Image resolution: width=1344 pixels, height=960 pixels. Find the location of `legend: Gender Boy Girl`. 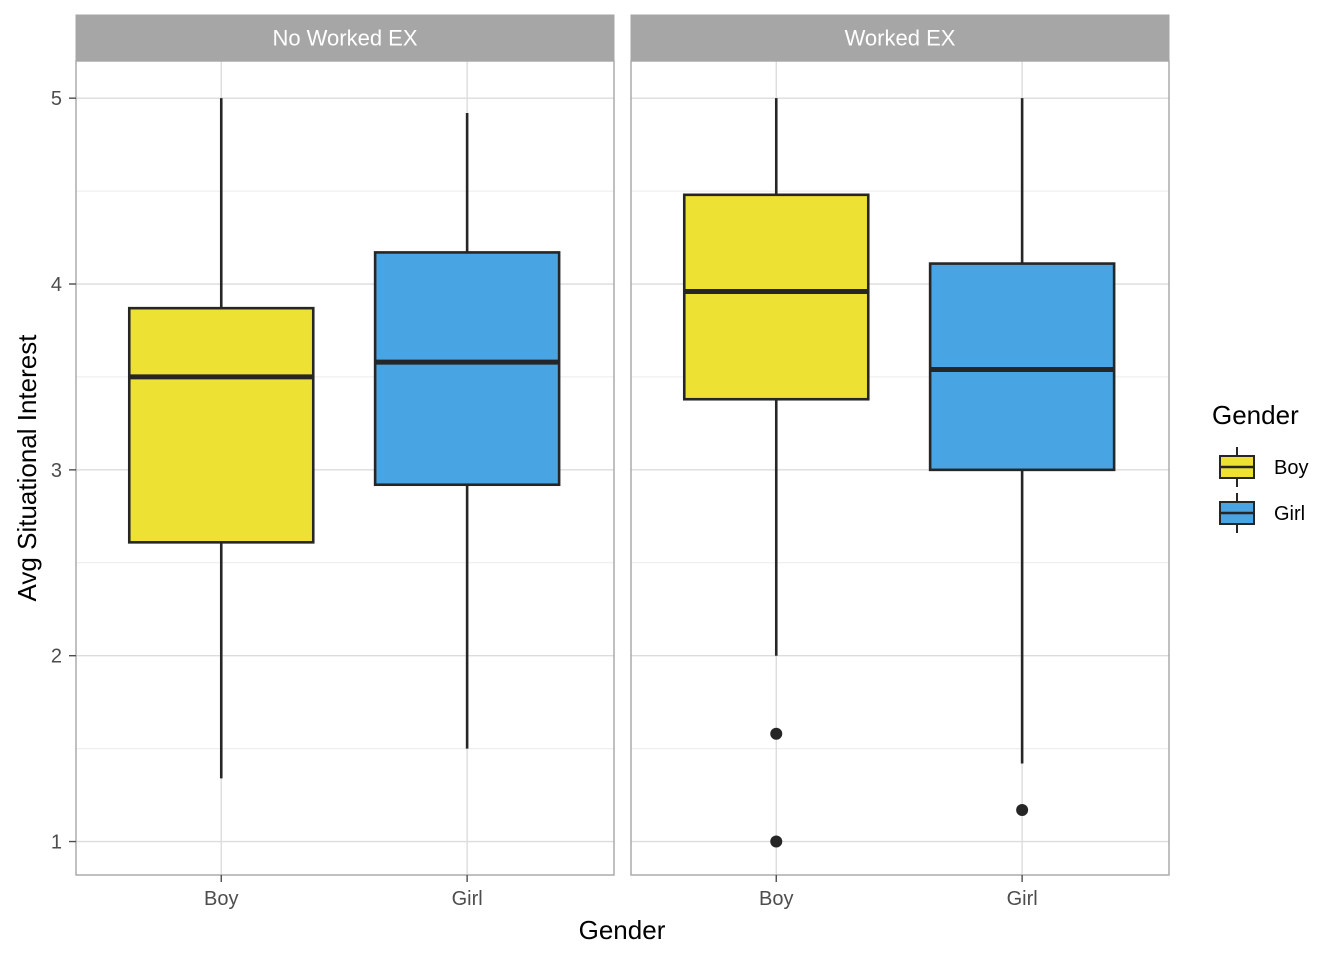

legend: Gender Boy Girl is located at coordinates (1260, 466).